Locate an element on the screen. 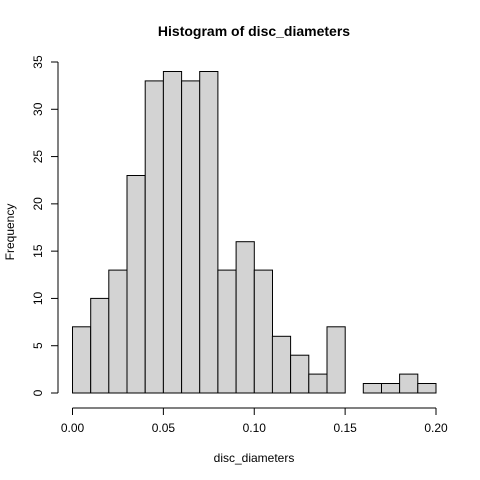  y-axis: 0 5 10 15 20 25 30 35 is located at coordinates (45, 225).